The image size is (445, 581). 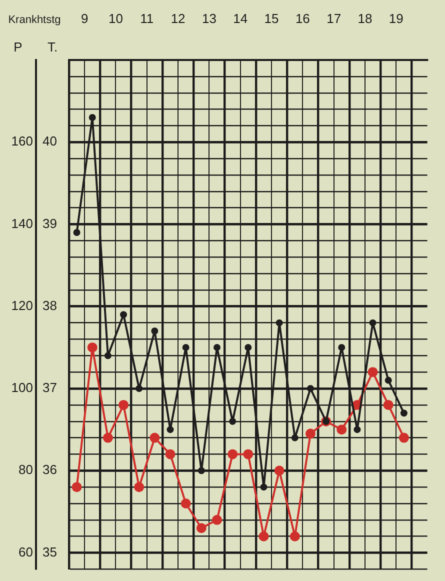 I want to click on x-tick-label: 17, so click(x=334, y=18).